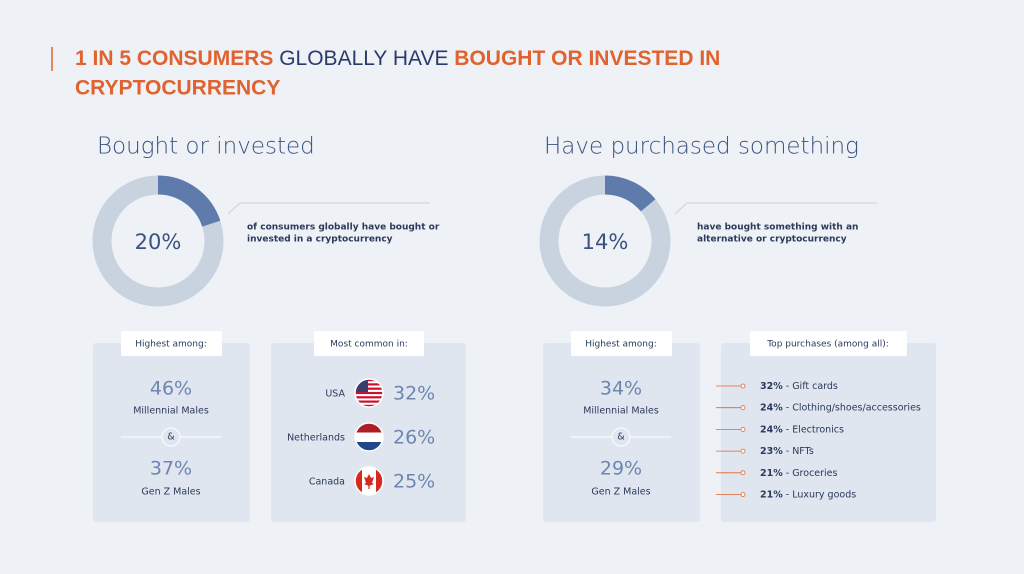 This screenshot has width=1024, height=574. What do you see at coordinates (369, 481) in the screenshot?
I see `flag-canada` at bounding box center [369, 481].